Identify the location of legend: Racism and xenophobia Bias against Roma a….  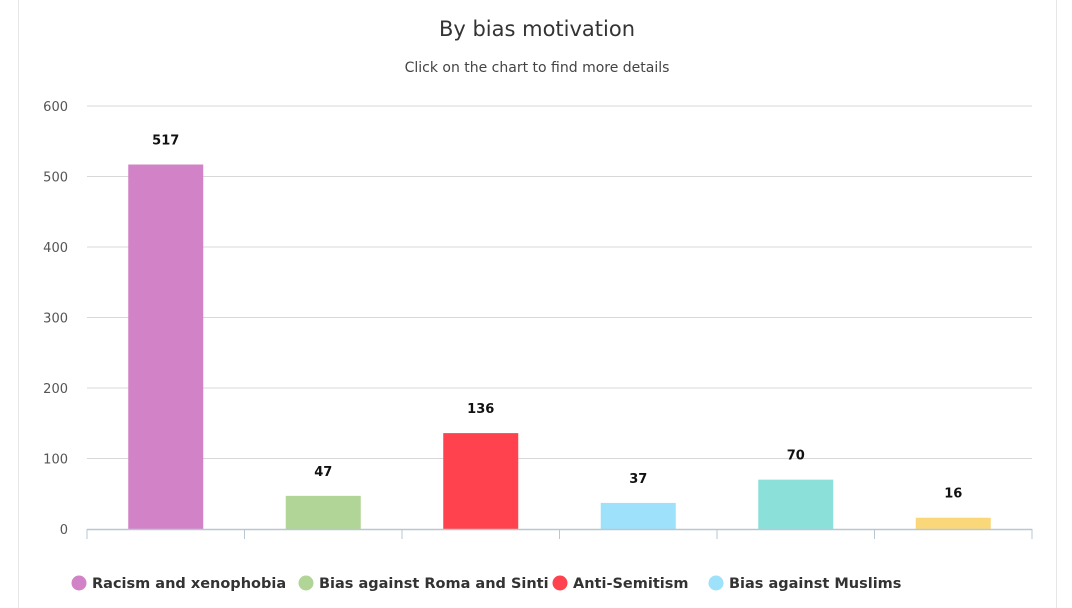
(486, 584).